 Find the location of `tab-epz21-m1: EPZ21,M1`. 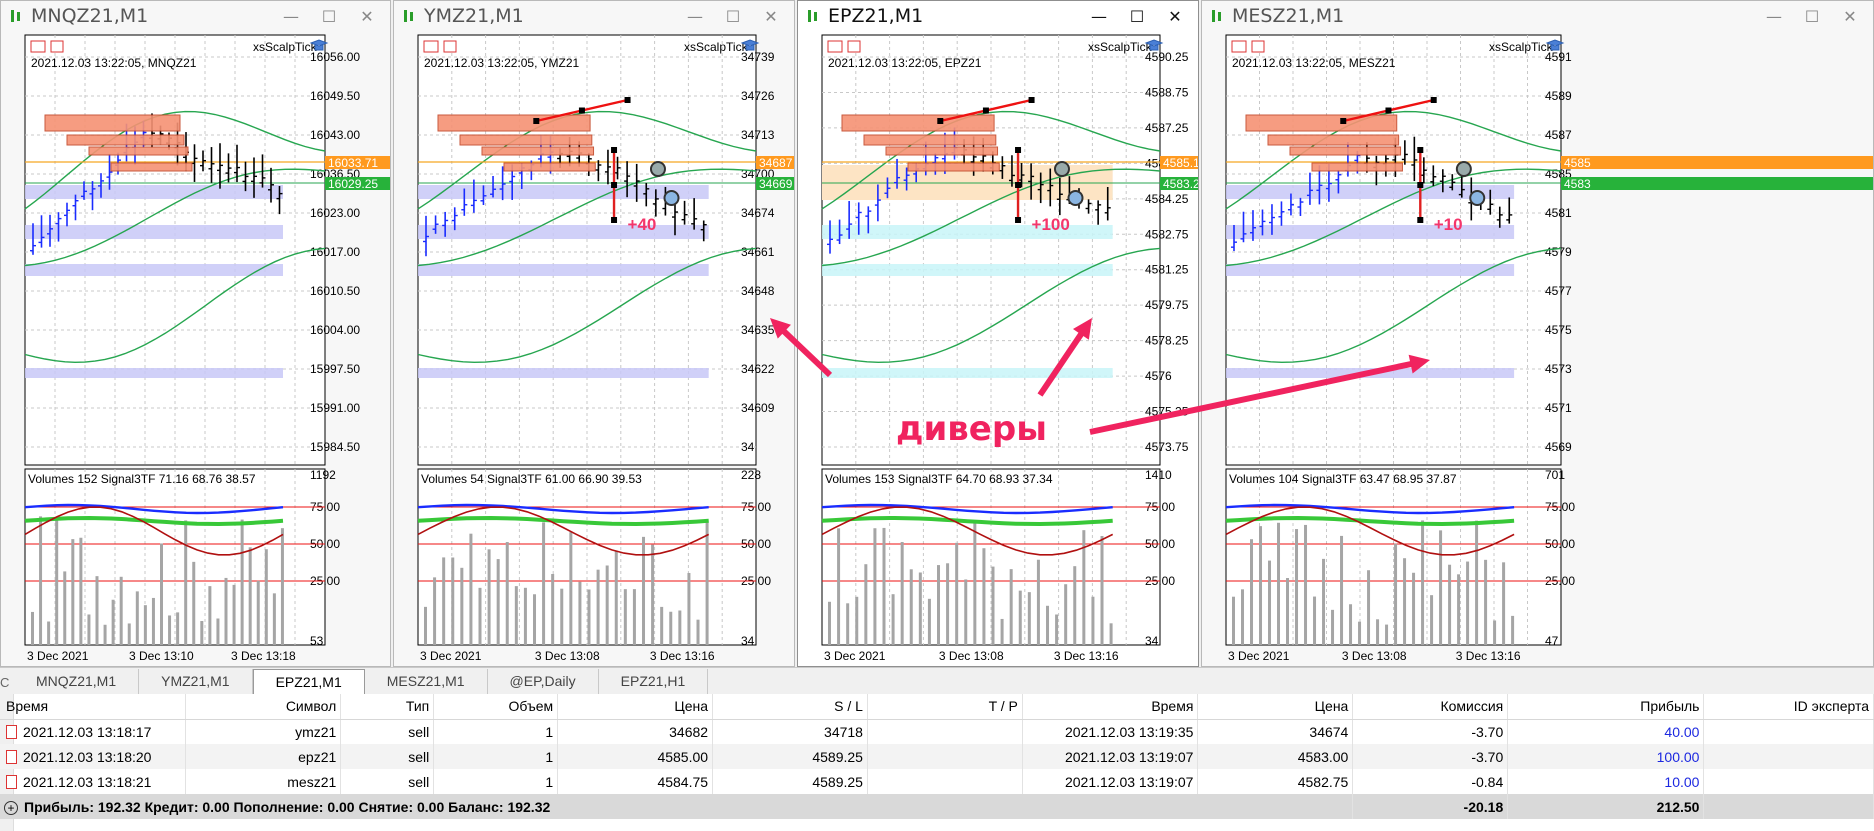

tab-epz21-m1: EPZ21,M1 is located at coordinates (308, 681).